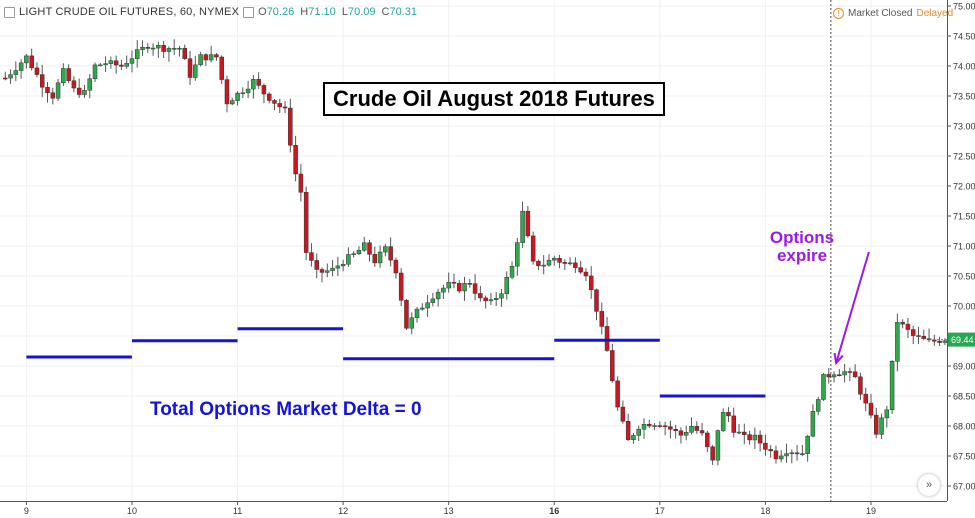  What do you see at coordinates (964, 157) in the screenshot?
I see `y-tick-label: 72.50` at bounding box center [964, 157].